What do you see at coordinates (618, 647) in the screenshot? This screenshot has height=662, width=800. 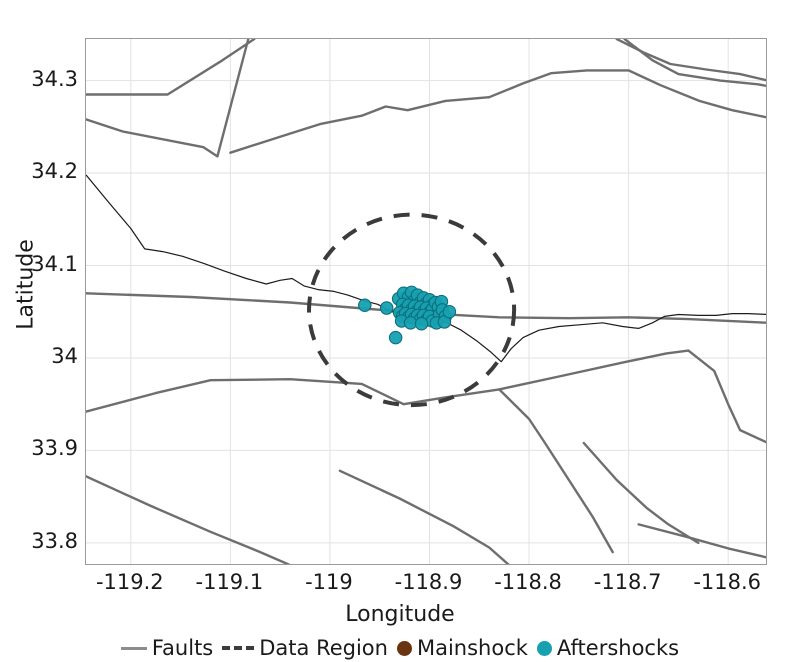 I see `legend-item-label: Aftershocks` at bounding box center [618, 647].